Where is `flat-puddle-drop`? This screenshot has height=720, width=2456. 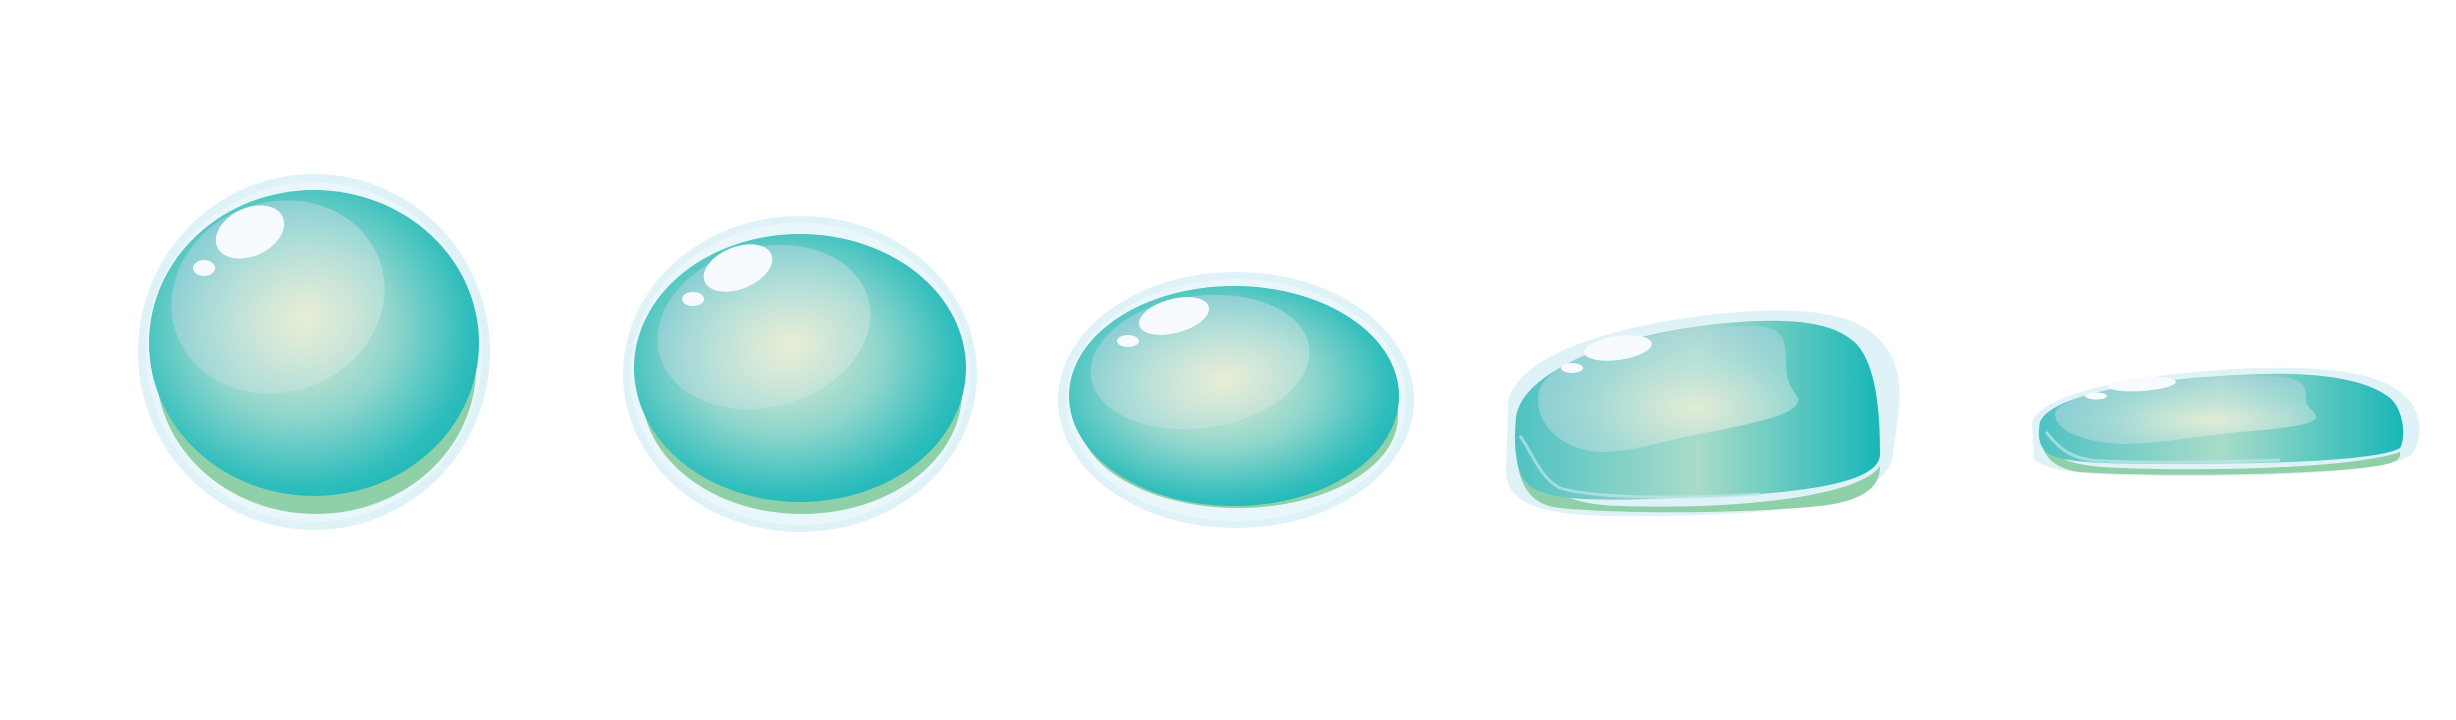
flat-puddle-drop is located at coordinates (2226, 421).